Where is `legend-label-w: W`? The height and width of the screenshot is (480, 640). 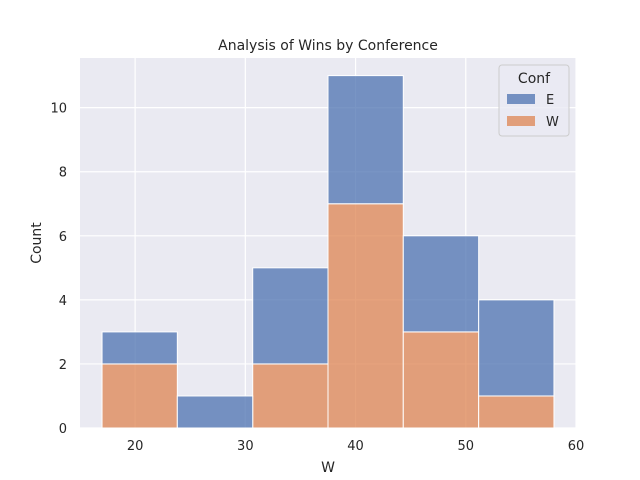
legend-label-w: W is located at coordinates (552, 122).